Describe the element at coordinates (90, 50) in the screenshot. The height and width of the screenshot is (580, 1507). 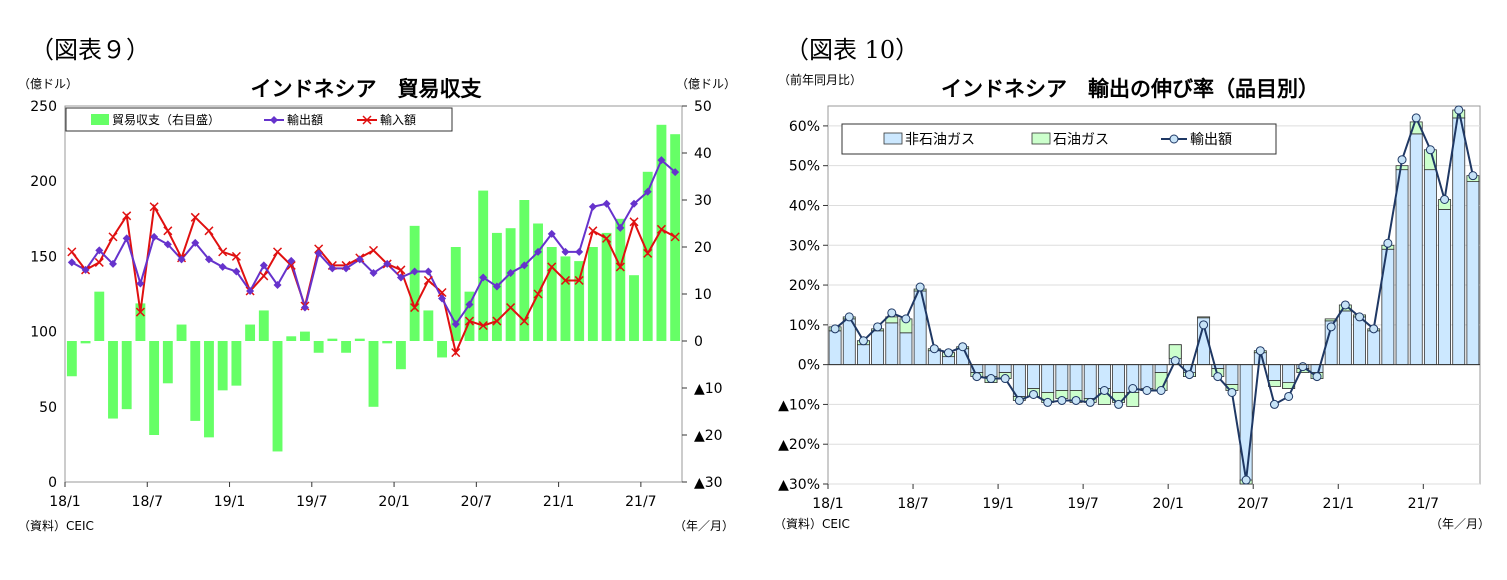
I see `figure-label-9: （図表９）` at that location.